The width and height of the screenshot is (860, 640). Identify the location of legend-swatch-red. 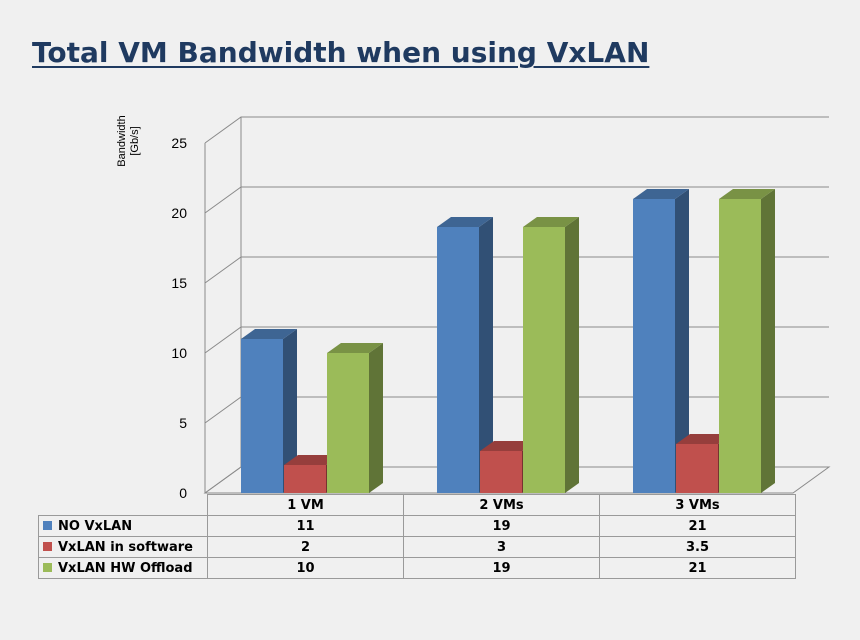
(47, 546).